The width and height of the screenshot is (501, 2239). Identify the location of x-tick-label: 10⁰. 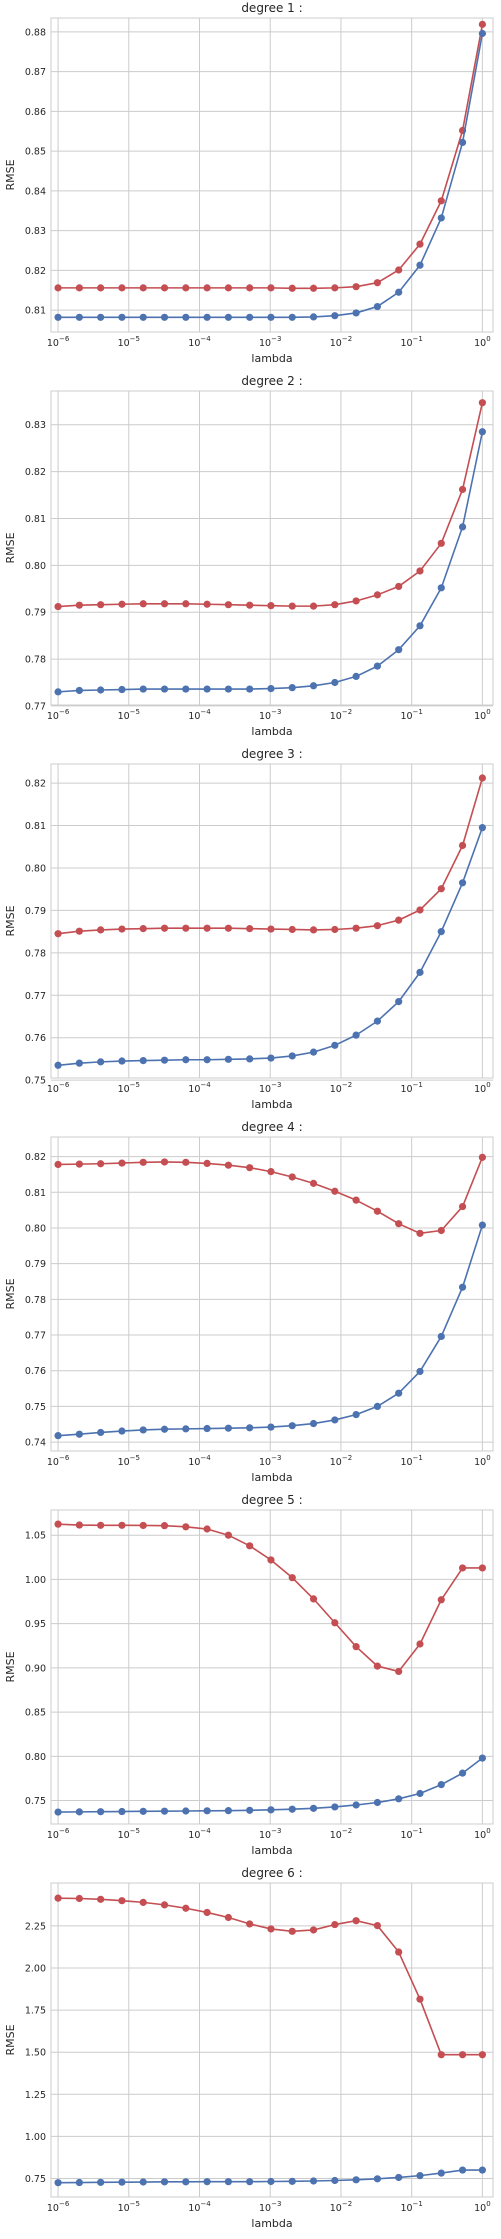
(482, 1461).